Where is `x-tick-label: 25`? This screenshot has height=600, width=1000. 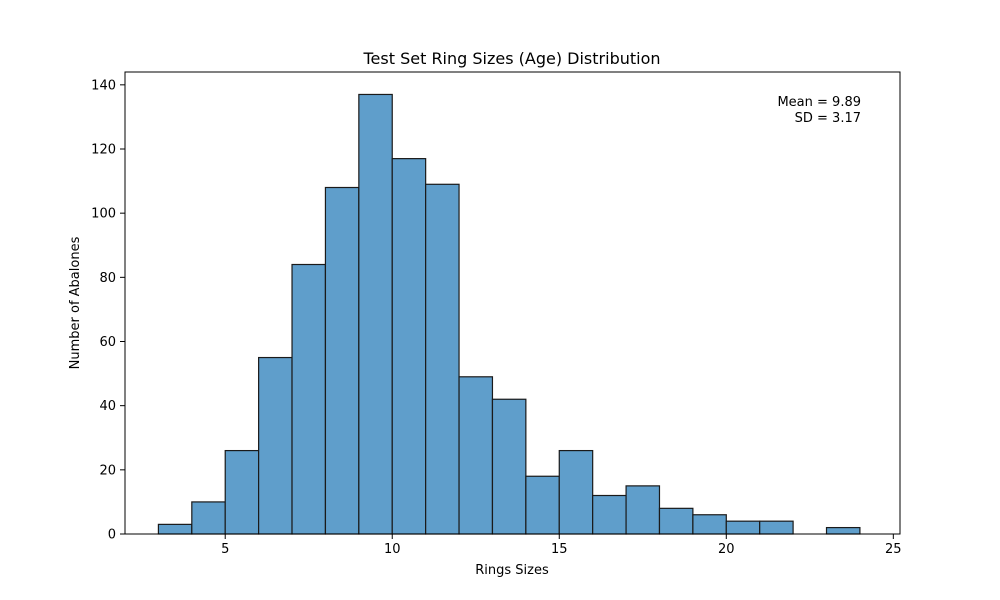 x-tick-label: 25 is located at coordinates (893, 549).